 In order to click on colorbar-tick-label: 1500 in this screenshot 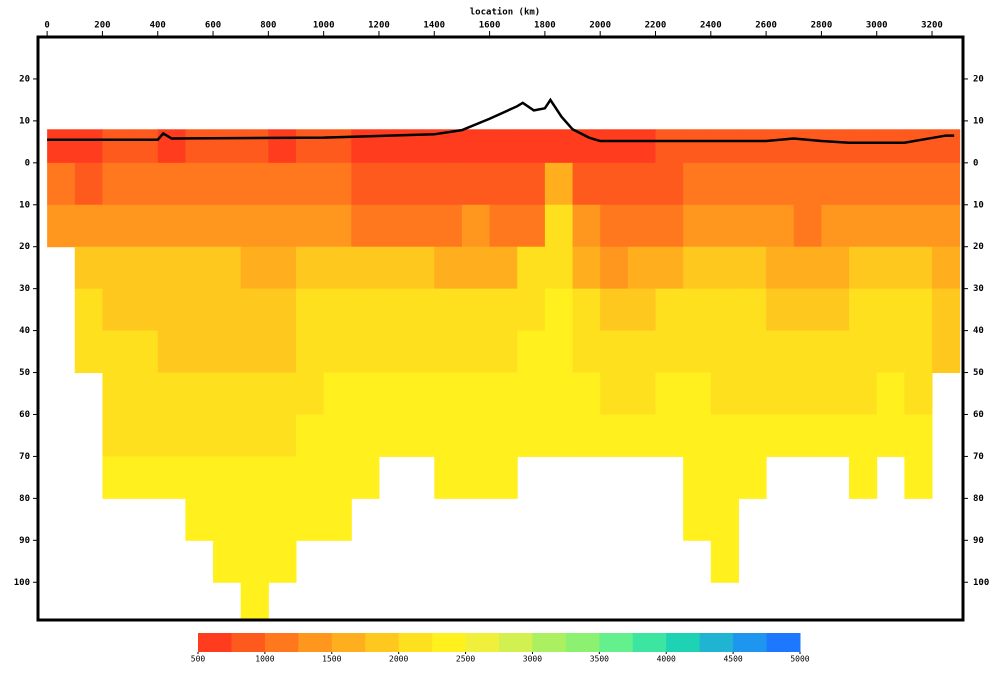, I will do `click(331, 659)`.